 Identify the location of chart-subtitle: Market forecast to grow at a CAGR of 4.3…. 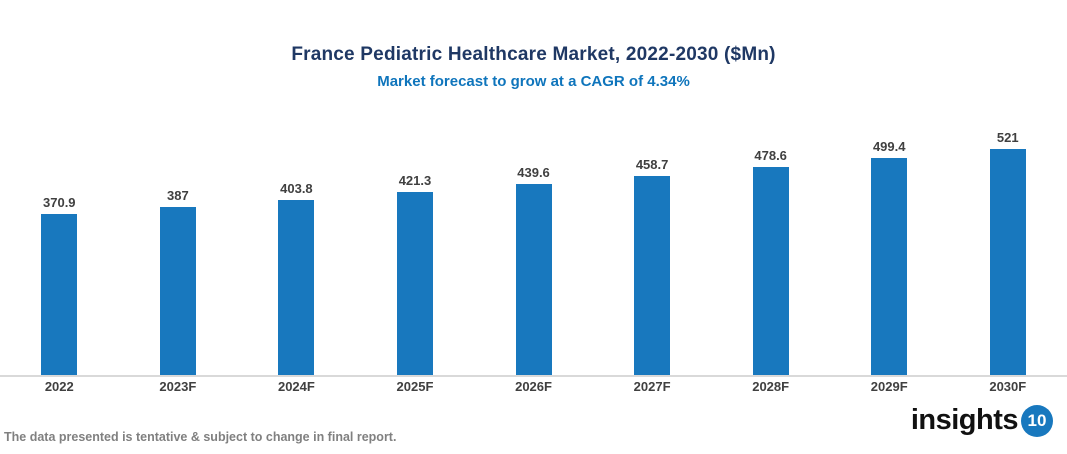
(533, 81).